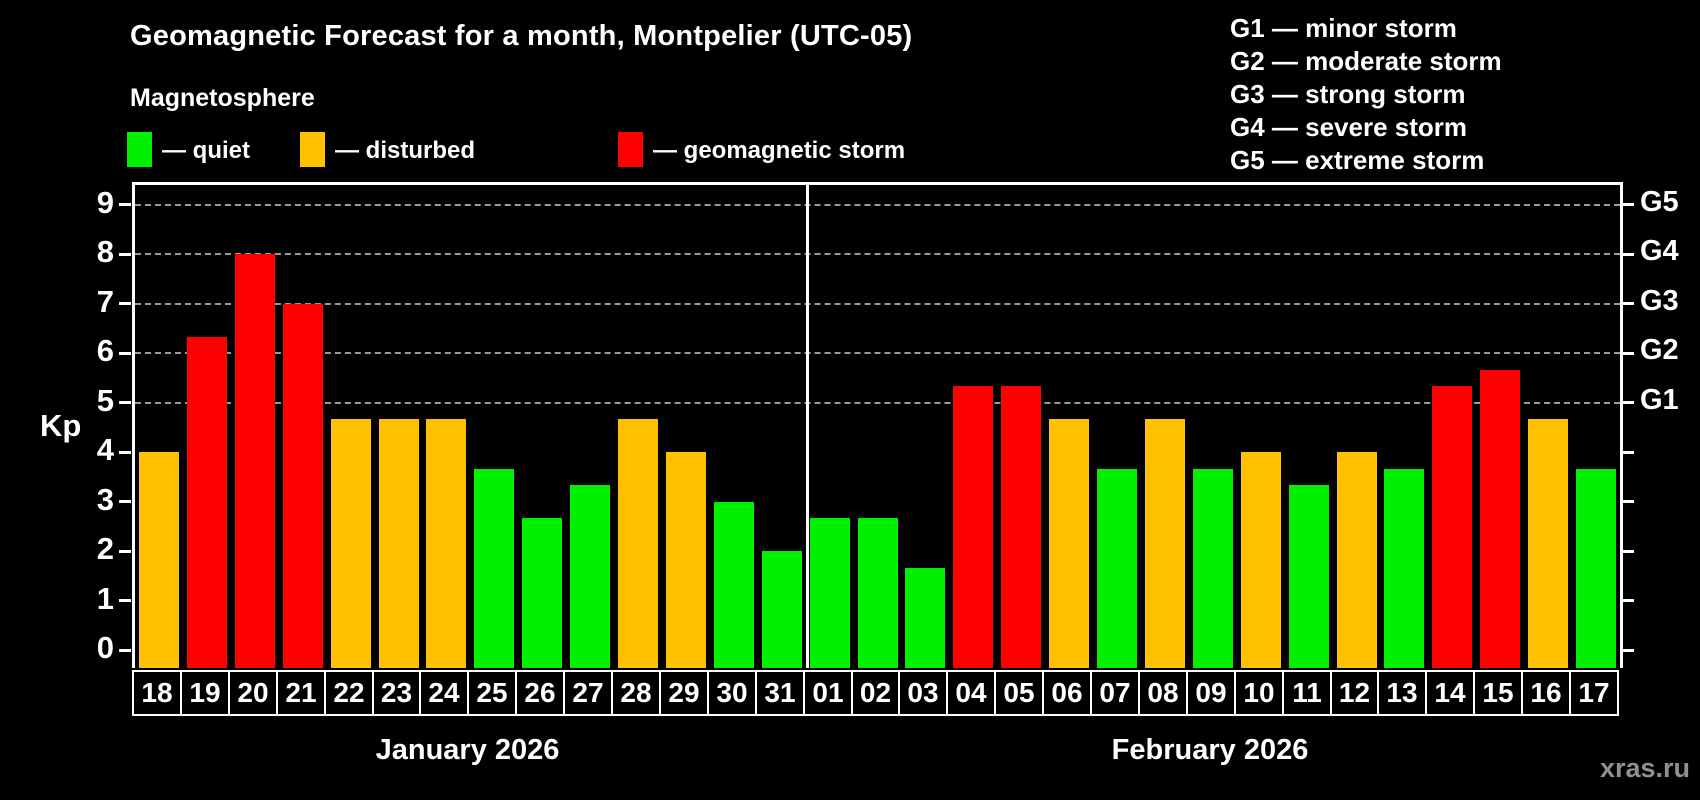 The height and width of the screenshot is (800, 1700). Describe the element at coordinates (1498, 693) in the screenshot. I see `day-label-feb-15: 15` at that location.